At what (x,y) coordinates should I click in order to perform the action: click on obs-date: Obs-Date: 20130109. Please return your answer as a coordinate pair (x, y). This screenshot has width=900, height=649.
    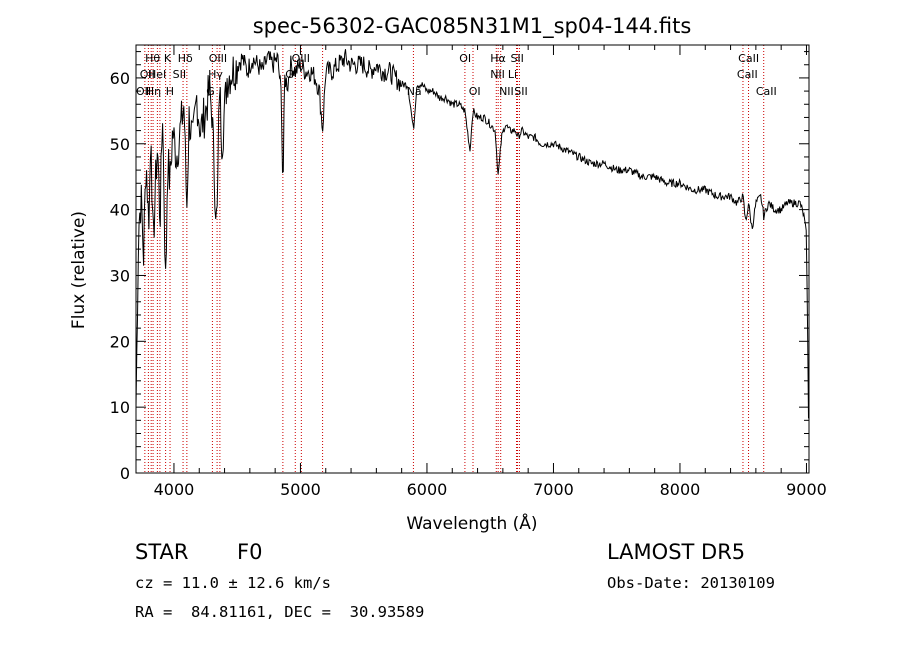
    Looking at the image, I should click on (691, 583).